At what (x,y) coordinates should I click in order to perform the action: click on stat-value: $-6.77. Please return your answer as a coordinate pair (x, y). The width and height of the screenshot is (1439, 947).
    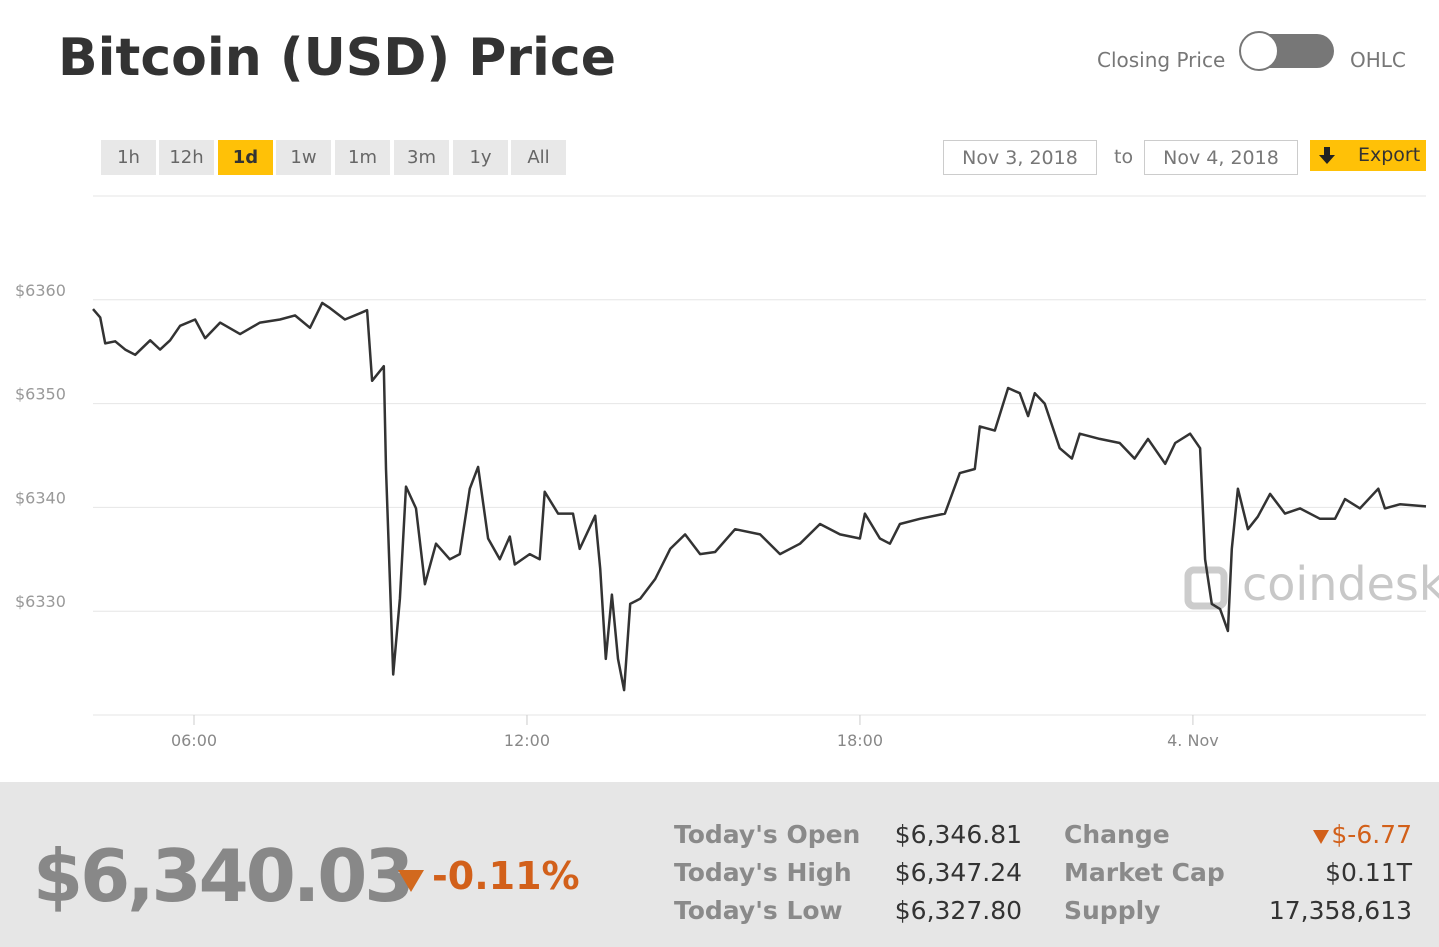
    Looking at the image, I should click on (1371, 834).